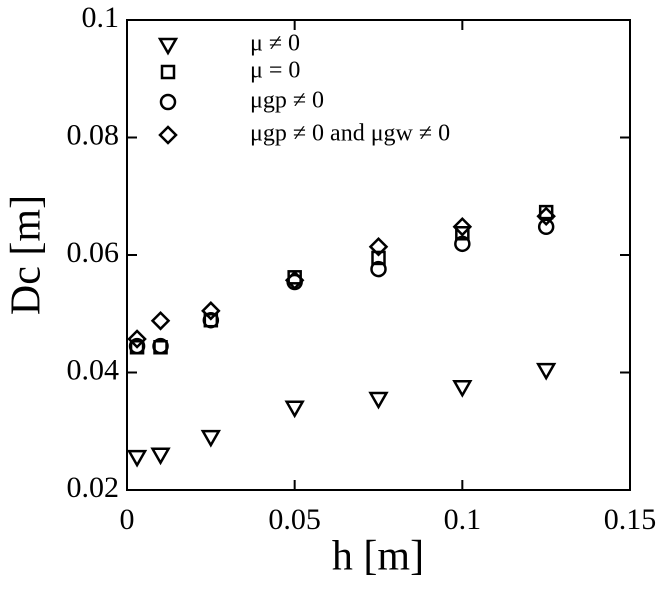 This screenshot has width=664, height=591. Describe the element at coordinates (630, 519) in the screenshot. I see `x-tick-label: 0.15` at that location.